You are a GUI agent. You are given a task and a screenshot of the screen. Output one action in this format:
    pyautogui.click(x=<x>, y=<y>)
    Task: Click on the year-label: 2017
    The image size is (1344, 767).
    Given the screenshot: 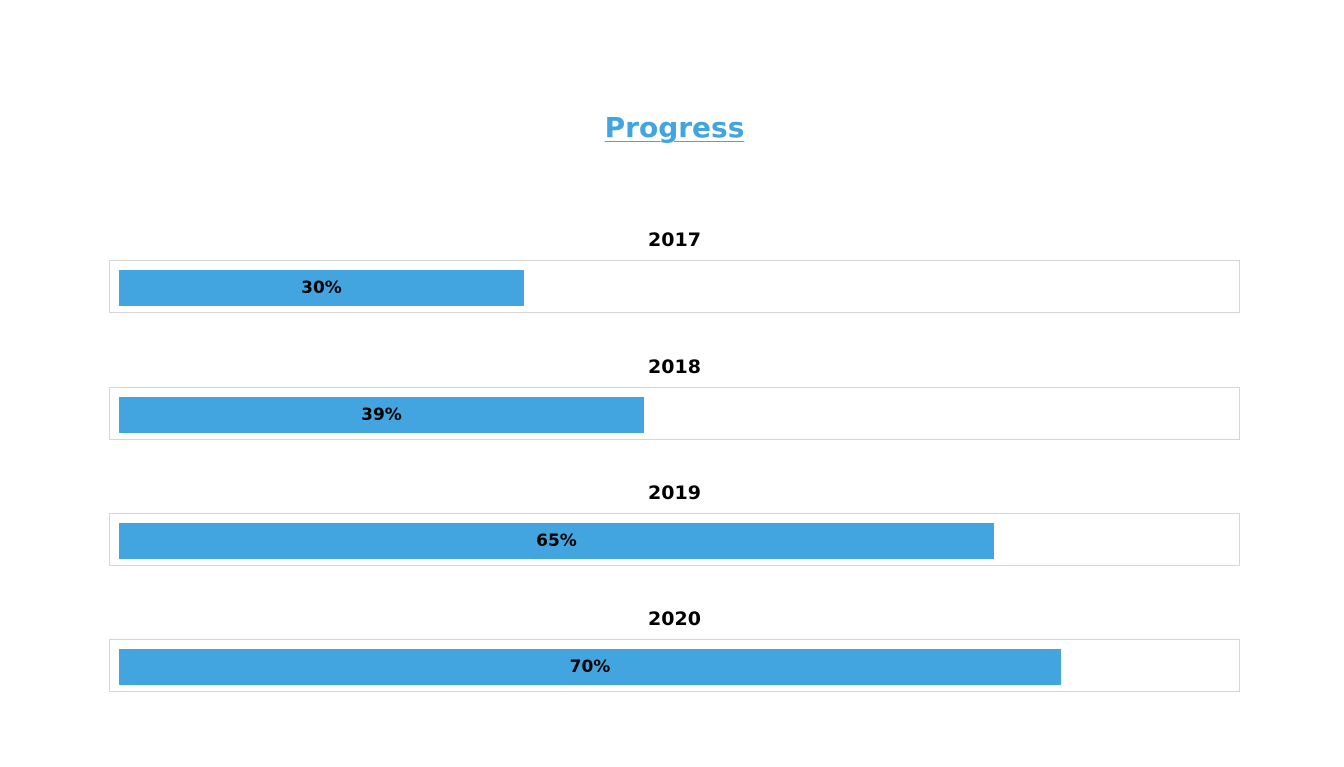 What is the action you would take?
    pyautogui.click(x=674, y=240)
    